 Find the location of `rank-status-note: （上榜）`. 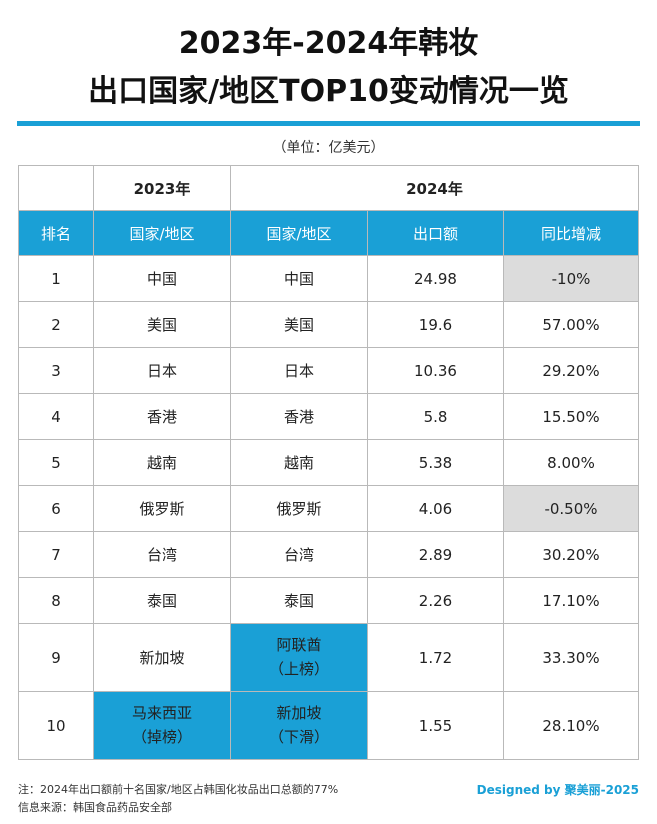

rank-status-note: （上榜） is located at coordinates (298, 668).